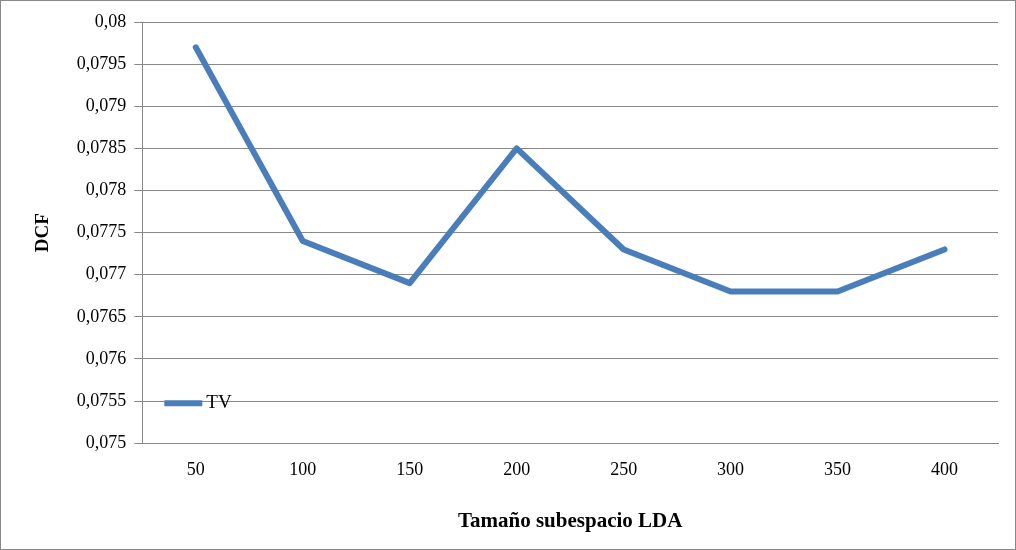 The width and height of the screenshot is (1016, 550). I want to click on y-tick-label: 0,0765, so click(101, 315).